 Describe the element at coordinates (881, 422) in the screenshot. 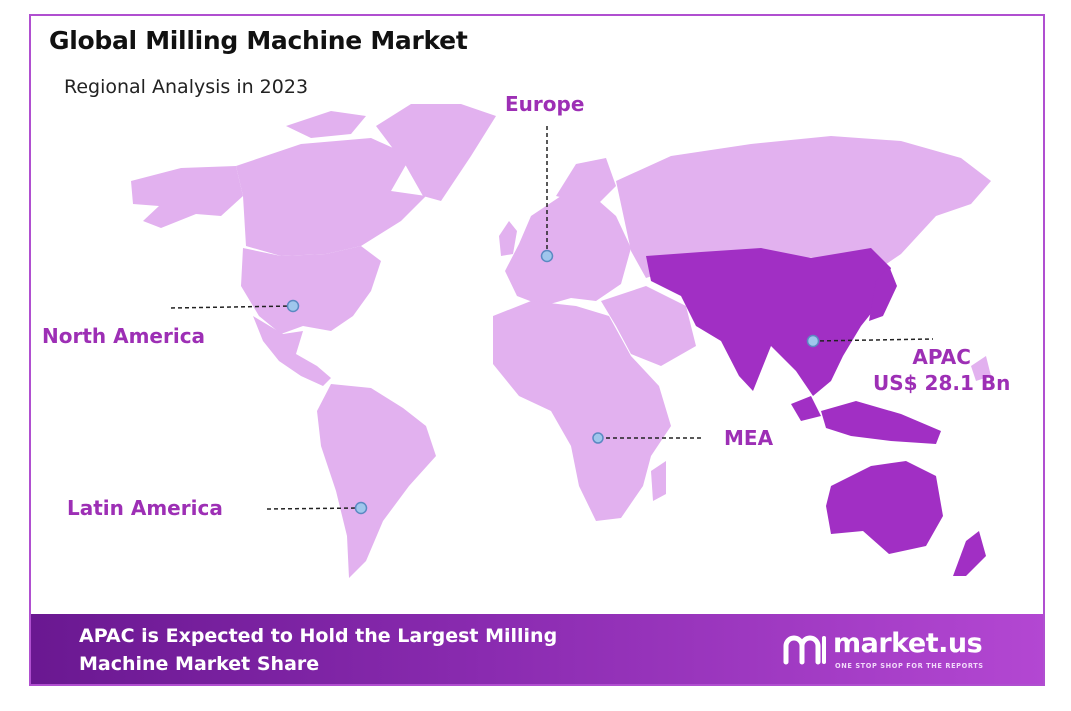

I see `land-southeast-asia-islands` at that location.